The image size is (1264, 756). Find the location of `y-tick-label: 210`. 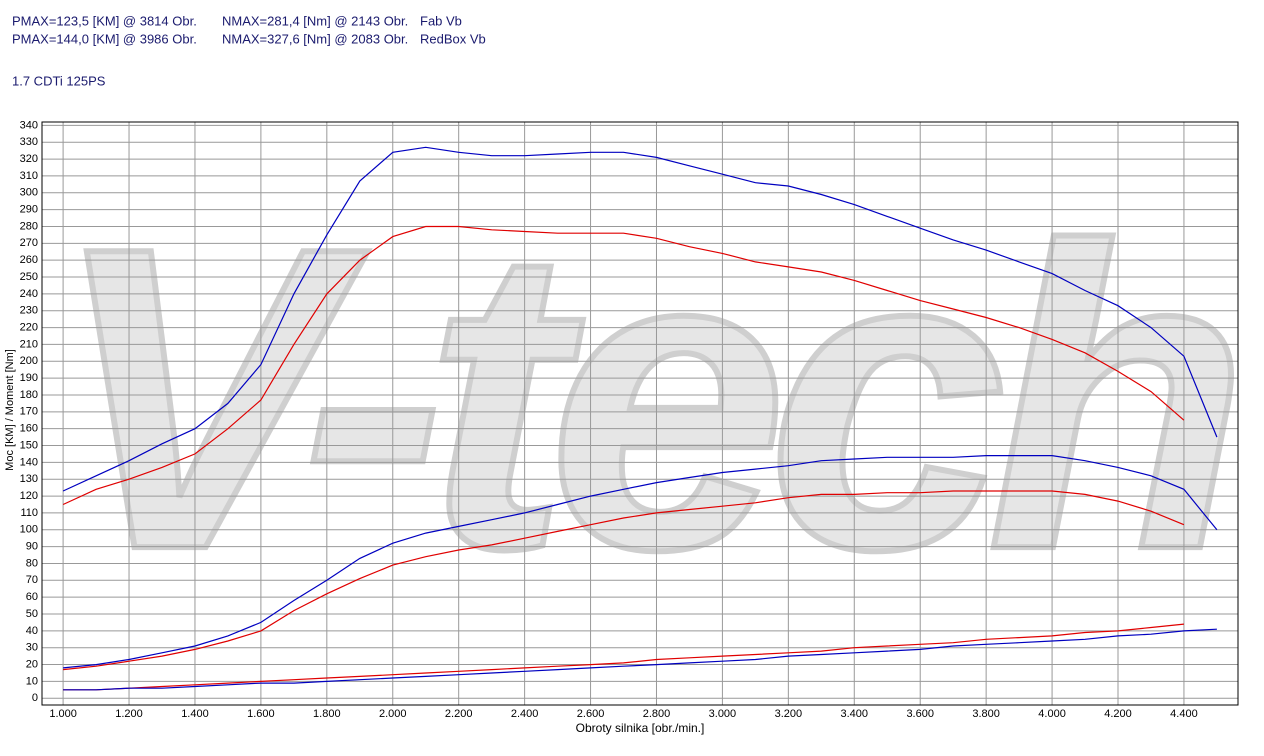

y-tick-label: 210 is located at coordinates (29, 344).